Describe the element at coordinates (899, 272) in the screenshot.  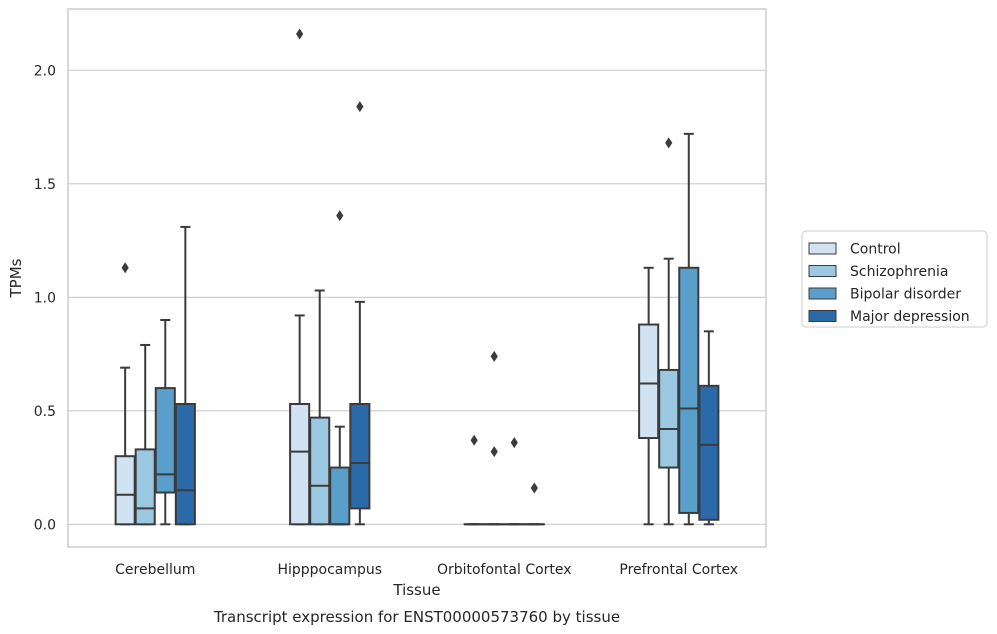
I see `legend-label: Schizophrenia` at that location.